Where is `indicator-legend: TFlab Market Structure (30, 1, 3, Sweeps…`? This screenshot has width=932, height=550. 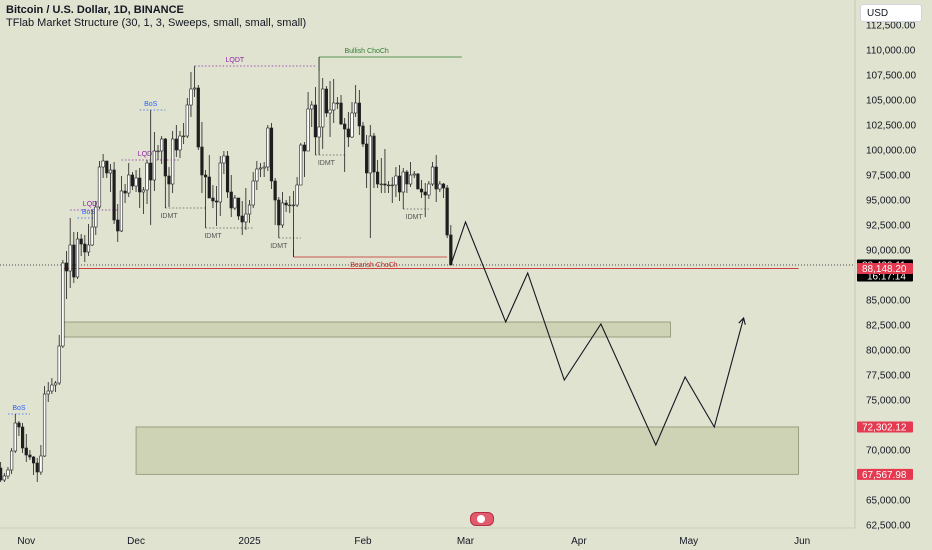 indicator-legend: TFlab Market Structure (30, 1, 3, Sweeps… is located at coordinates (156, 23).